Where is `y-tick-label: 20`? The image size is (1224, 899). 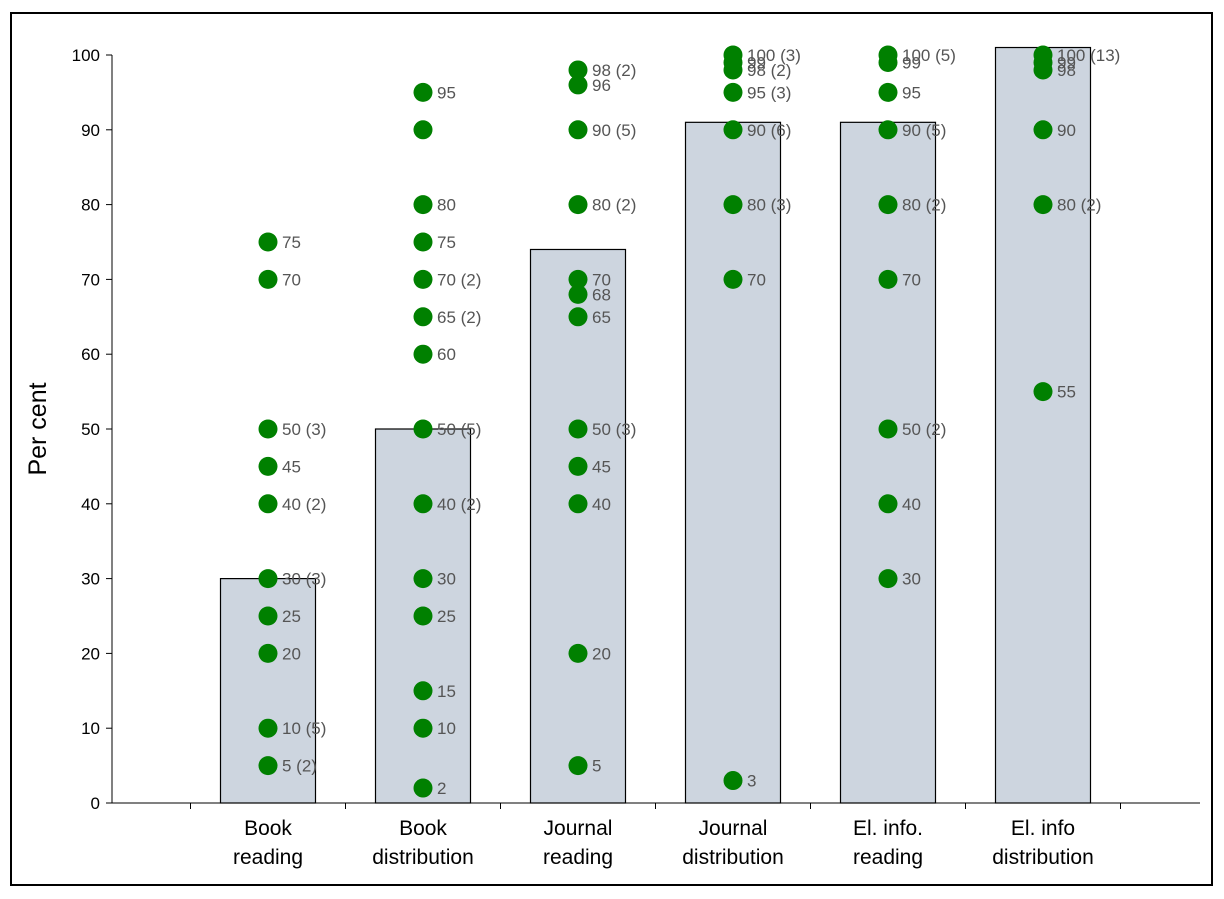
y-tick-label: 20 is located at coordinates (90, 653).